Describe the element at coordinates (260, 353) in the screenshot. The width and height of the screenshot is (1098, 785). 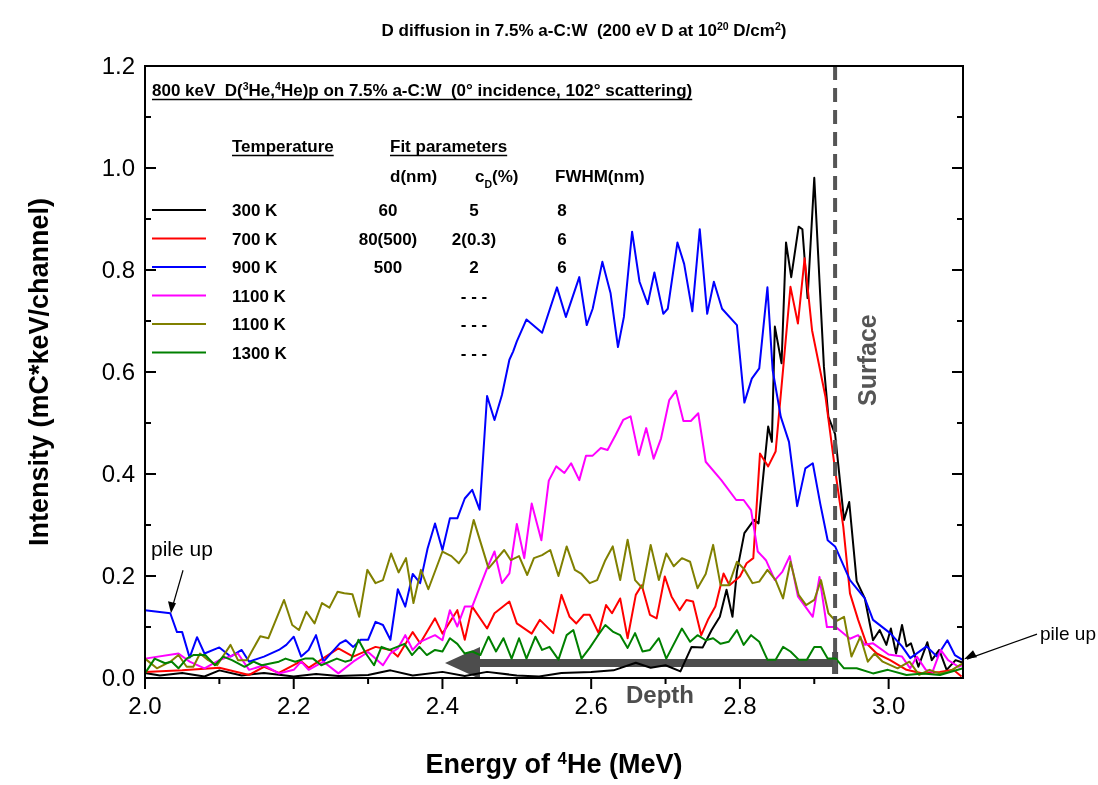
I see `legend-label: 1300 K` at that location.